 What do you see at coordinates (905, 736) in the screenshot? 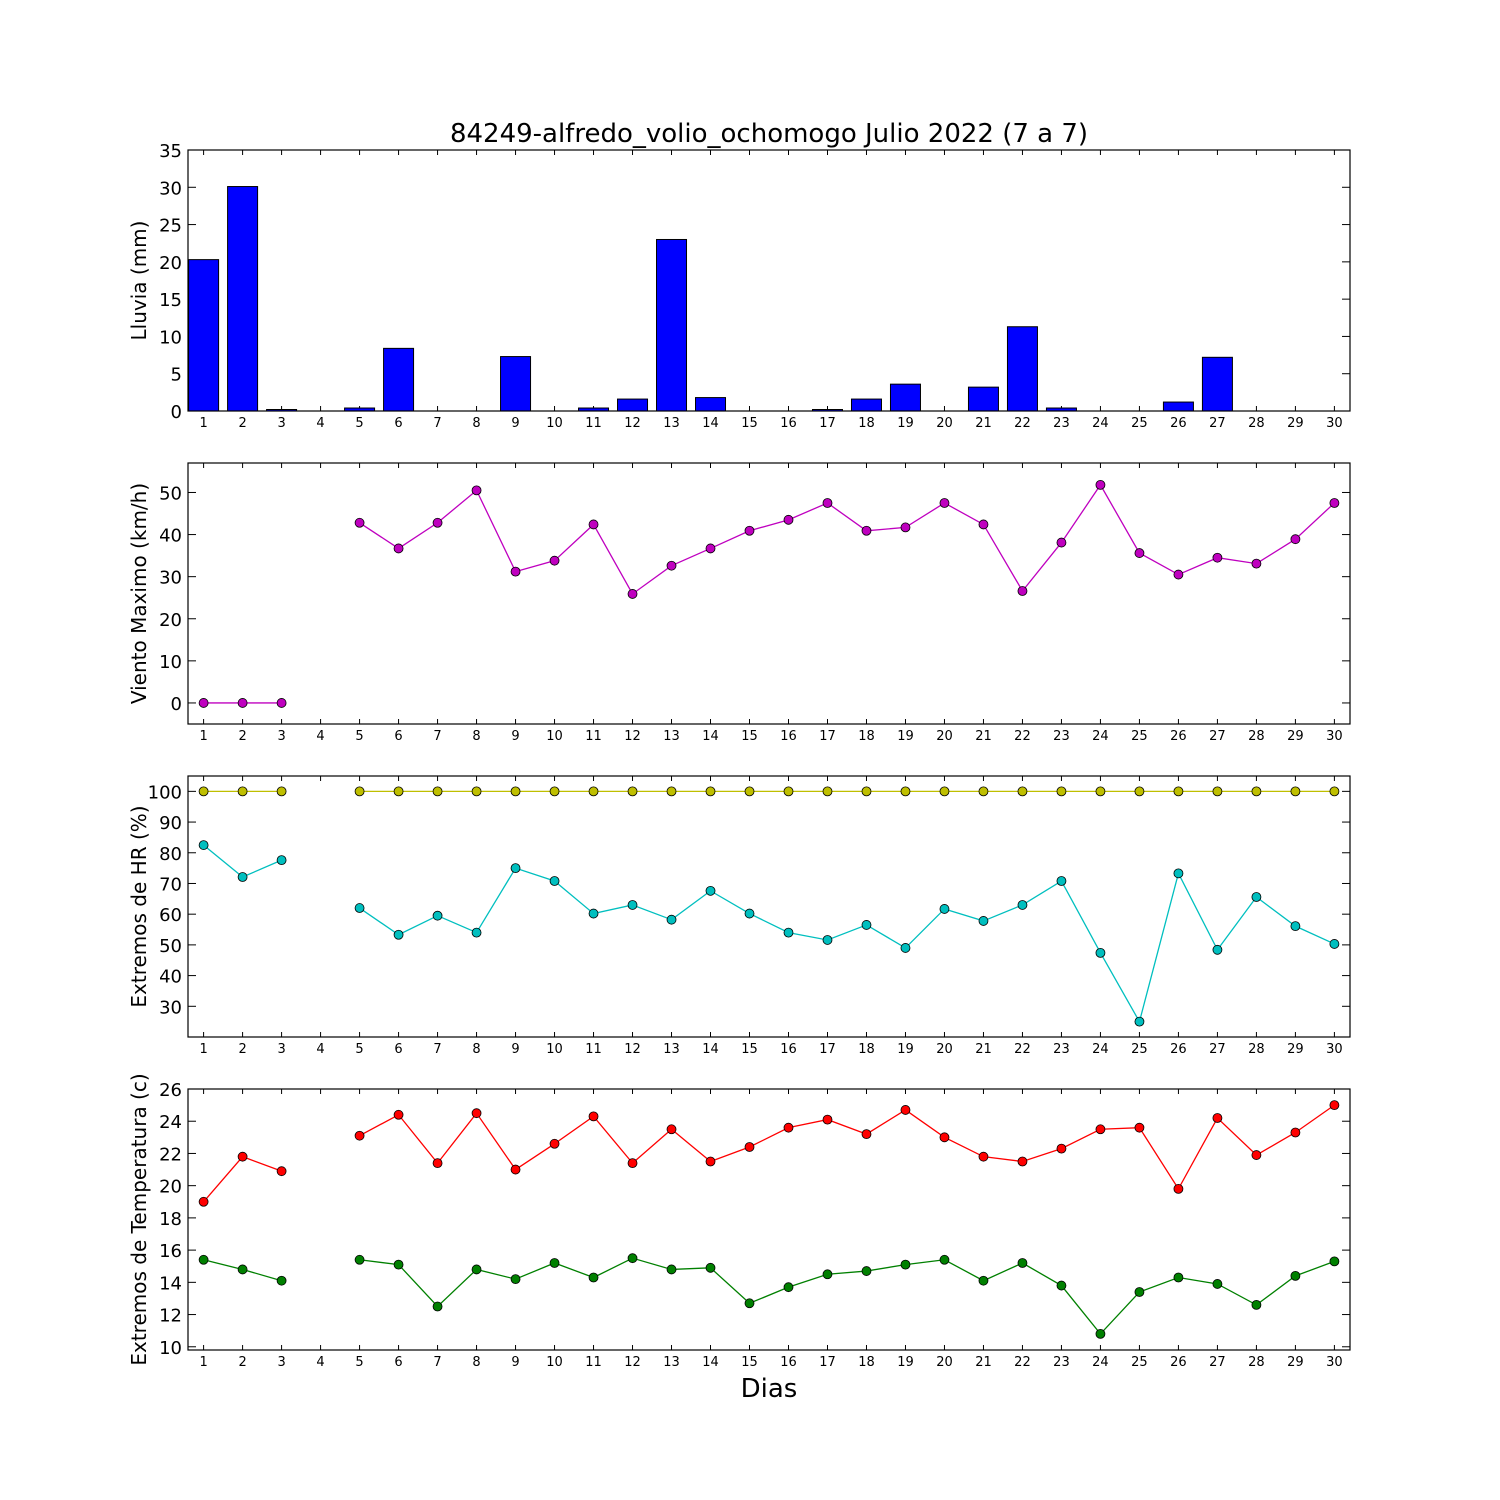
I see `x-tick-label: 19` at bounding box center [905, 736].